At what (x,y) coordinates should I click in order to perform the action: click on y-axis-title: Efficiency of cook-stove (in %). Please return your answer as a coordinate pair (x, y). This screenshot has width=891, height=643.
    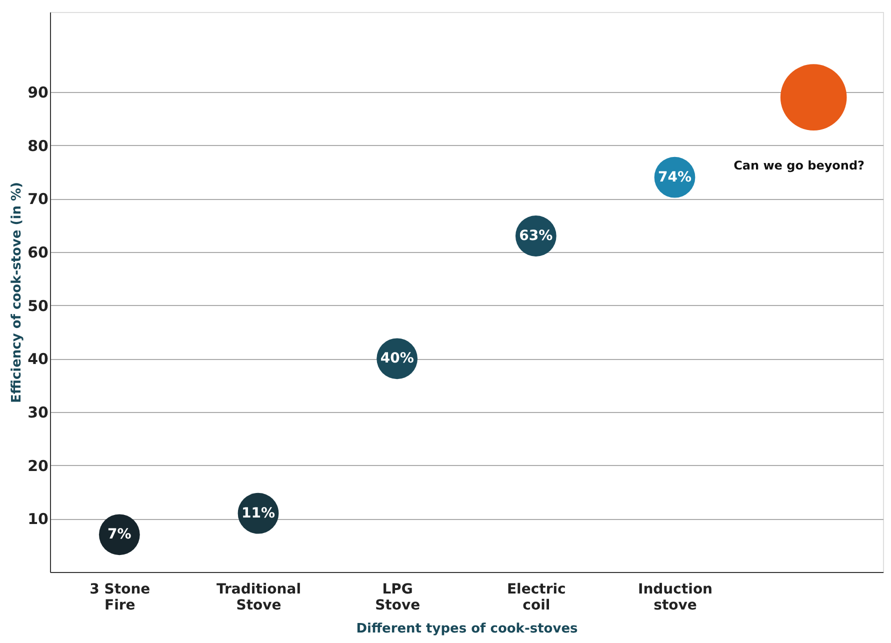
    Looking at the image, I should click on (17, 292).